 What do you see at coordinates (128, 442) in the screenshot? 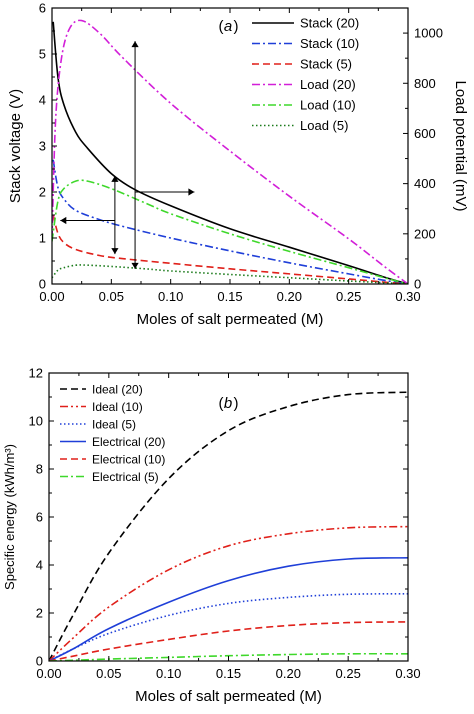
I see `legend-label: Electrical (20)` at bounding box center [128, 442].